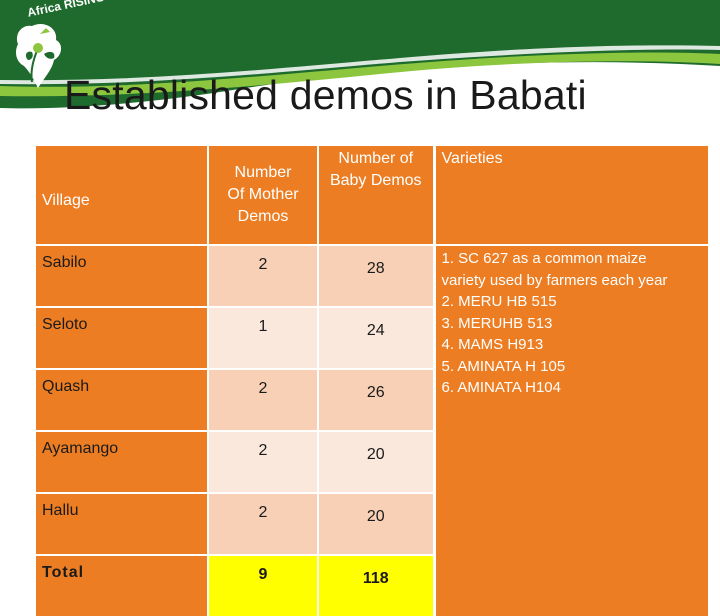 Image resolution: width=720 pixels, height=616 pixels. I want to click on table-row: Seloto 1 24, so click(372, 337).